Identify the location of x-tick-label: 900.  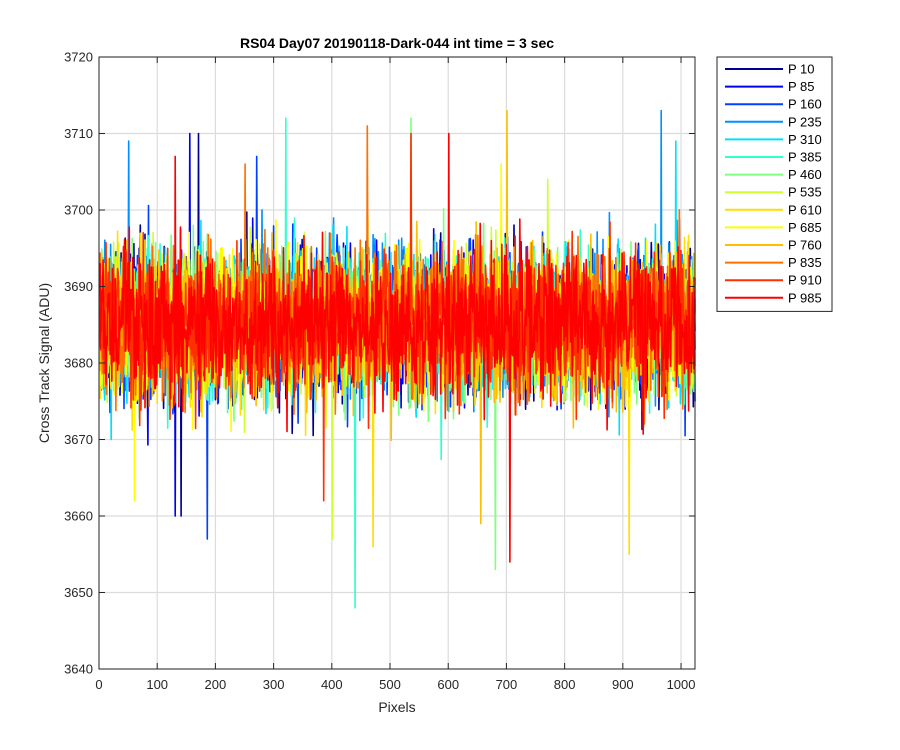
(623, 684).